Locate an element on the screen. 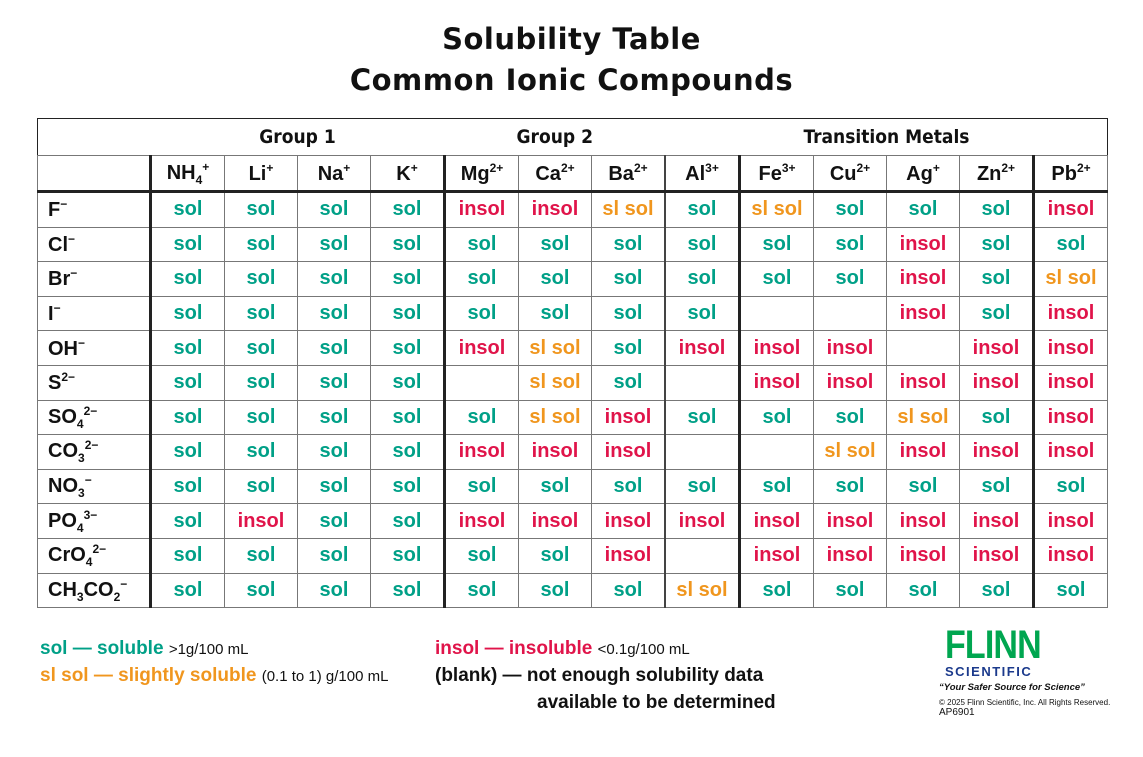 The height and width of the screenshot is (757, 1143). group-header: Group 2 is located at coordinates (554, 137).